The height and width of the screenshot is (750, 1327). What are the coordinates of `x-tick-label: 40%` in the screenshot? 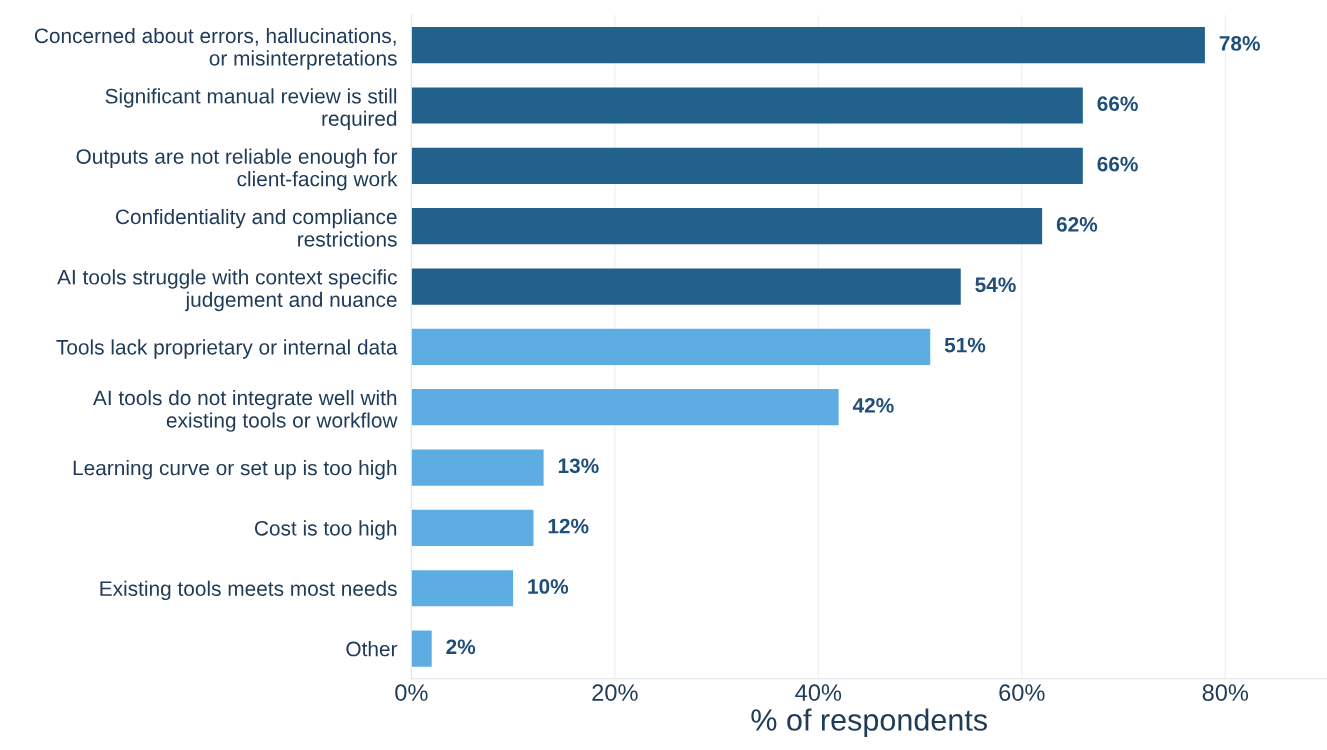 It's located at (818, 692).